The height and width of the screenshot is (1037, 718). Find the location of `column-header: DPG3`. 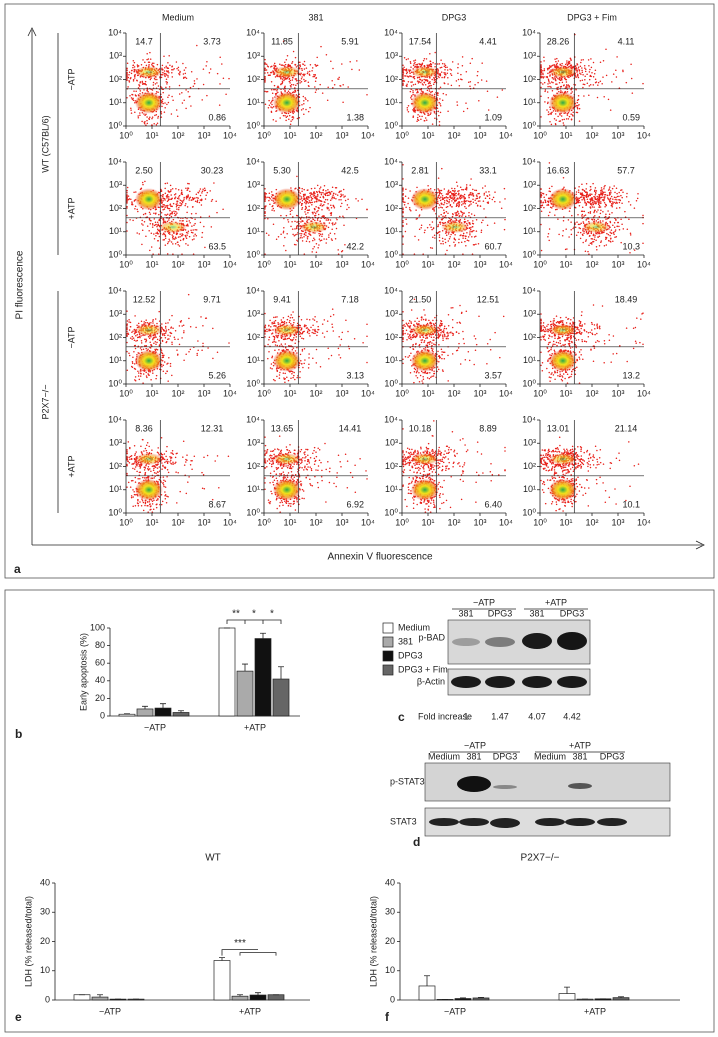

column-header: DPG3 is located at coordinates (454, 17).